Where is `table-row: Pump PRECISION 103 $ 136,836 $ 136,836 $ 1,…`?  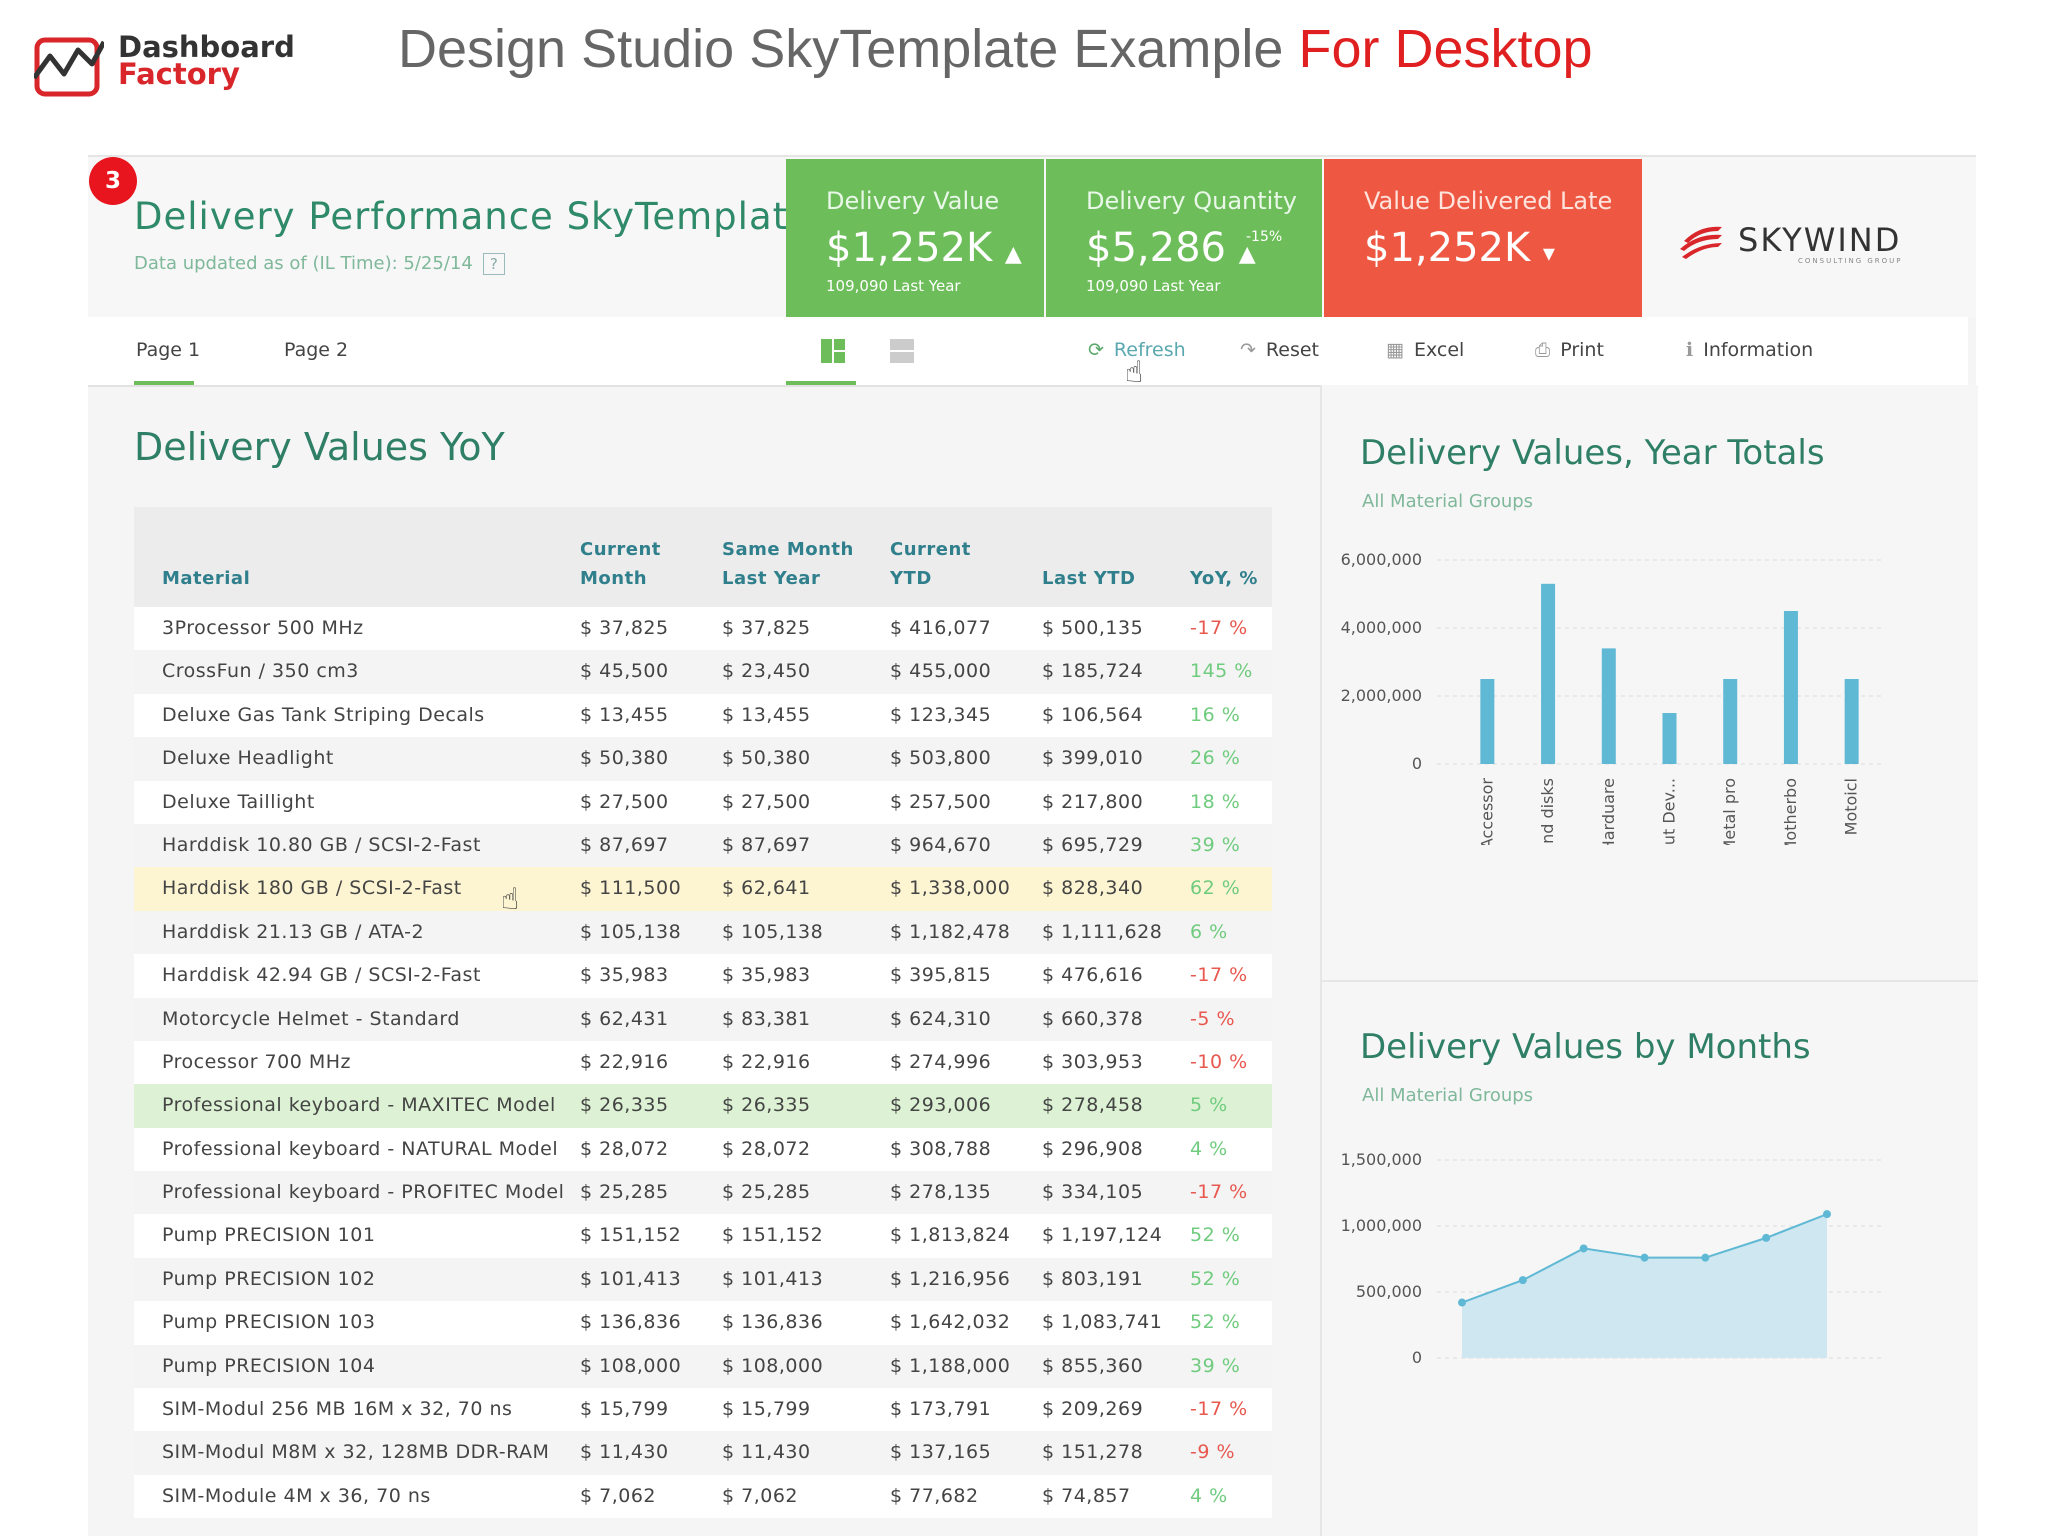 table-row: Pump PRECISION 103 $ 136,836 $ 136,836 $ 1,… is located at coordinates (703, 1323).